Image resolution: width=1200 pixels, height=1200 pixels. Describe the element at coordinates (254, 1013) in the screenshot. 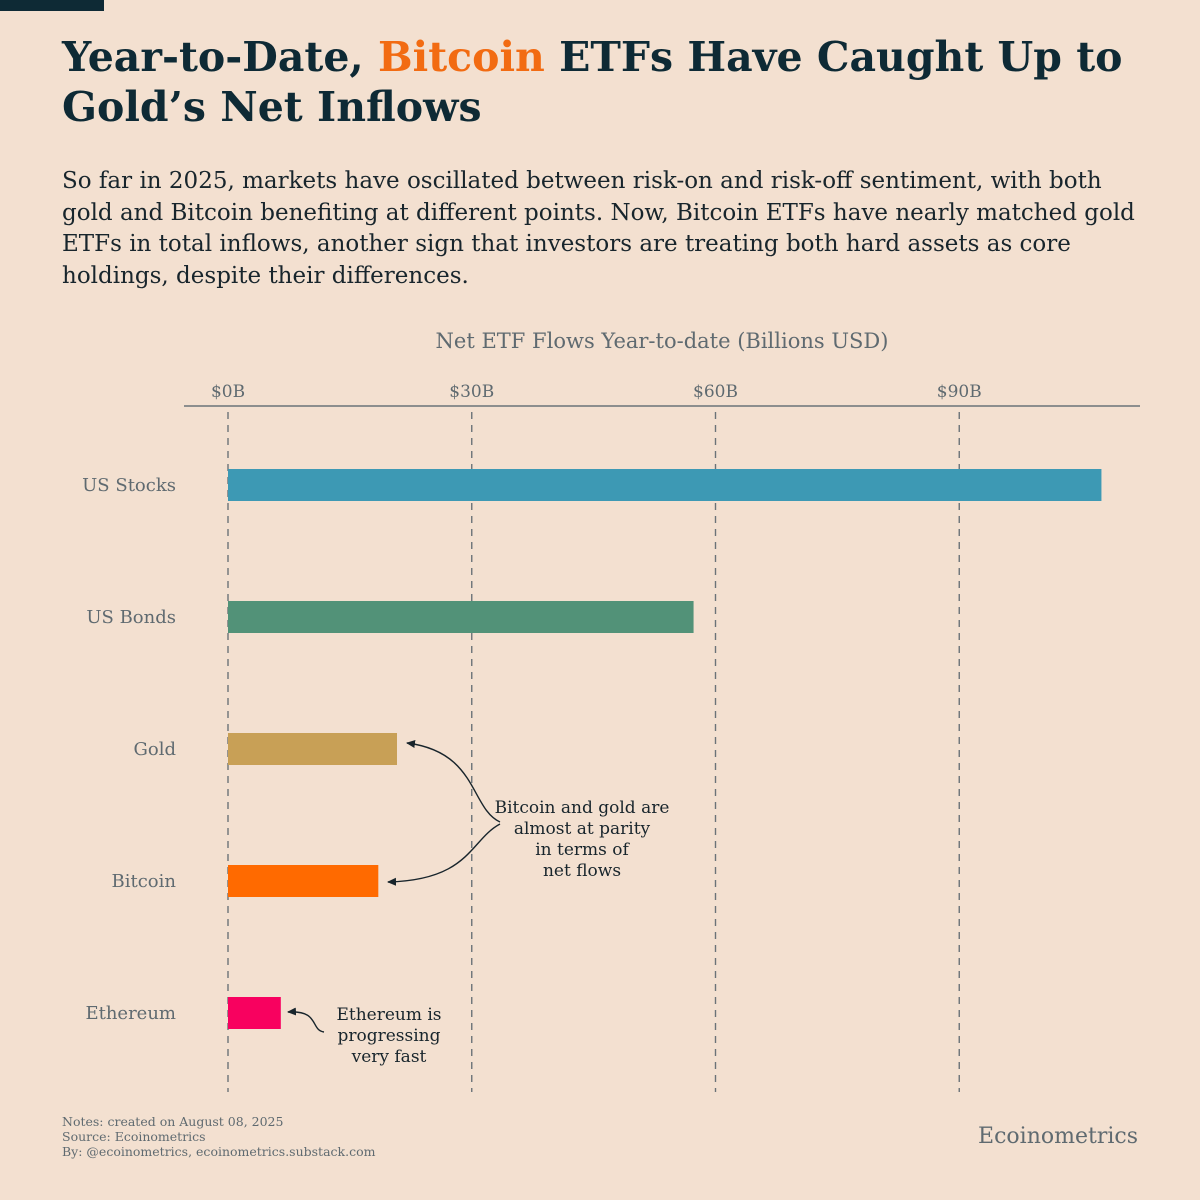

I see `bar-ethereum` at that location.